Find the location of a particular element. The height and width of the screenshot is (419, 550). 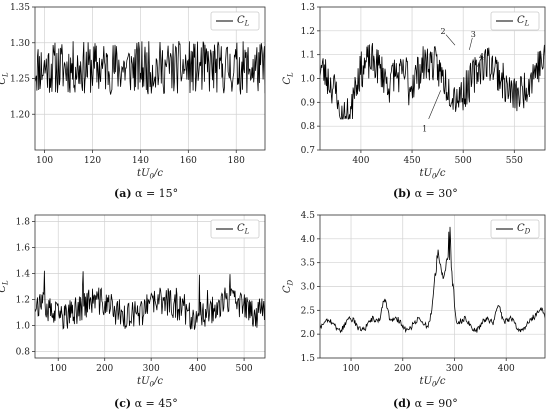

y-tick-label: 1.8 is located at coordinates (23, 223).